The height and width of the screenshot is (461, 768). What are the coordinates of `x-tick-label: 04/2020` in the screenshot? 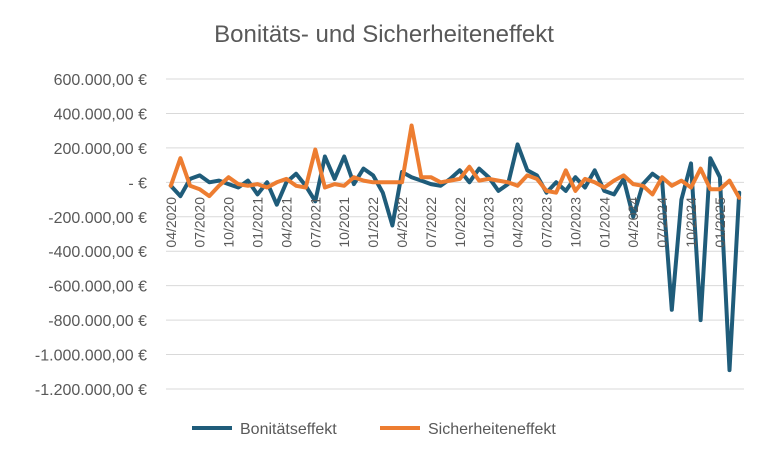 It's located at (171, 222).